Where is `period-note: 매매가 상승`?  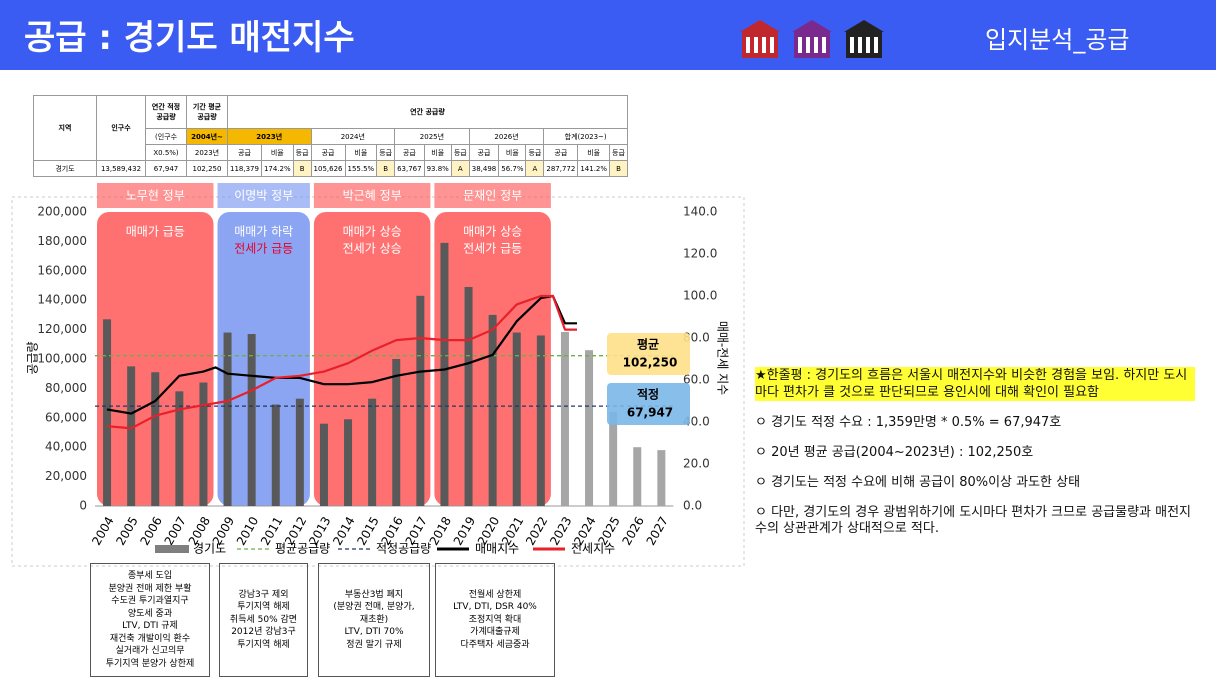 period-note: 매매가 상승 is located at coordinates (492, 232).